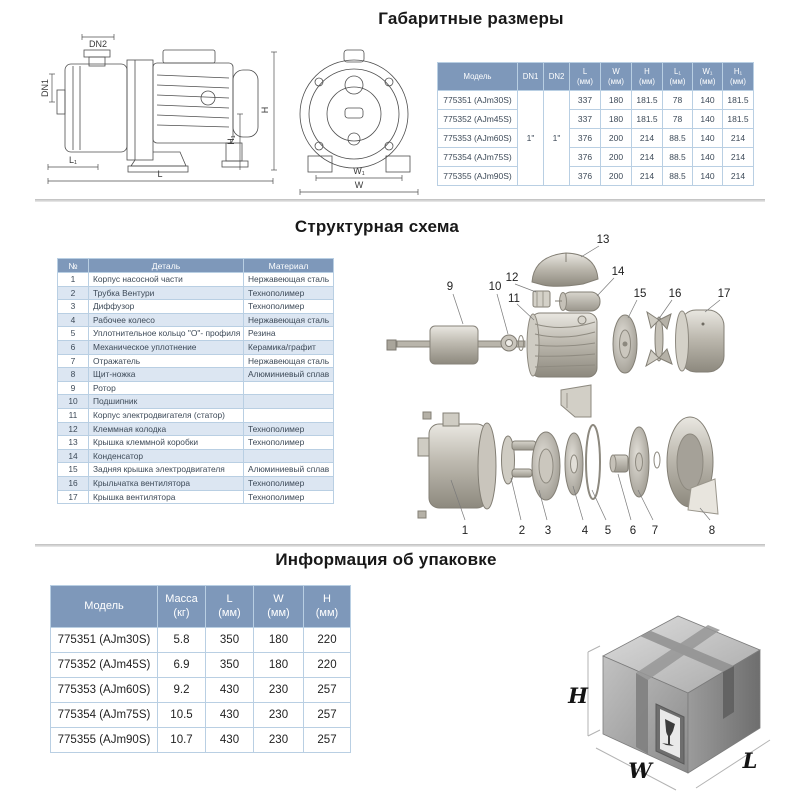  I want to click on part-material-cell: Алюминиевый сплав, so click(288, 469).